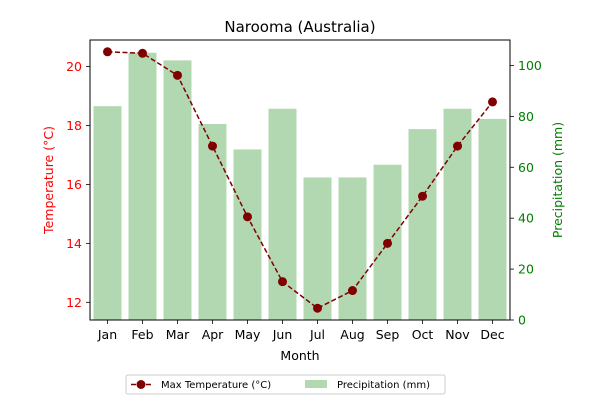 This screenshot has height=400, width=600. What do you see at coordinates (107, 213) in the screenshot?
I see `precip-bar-jan` at bounding box center [107, 213].